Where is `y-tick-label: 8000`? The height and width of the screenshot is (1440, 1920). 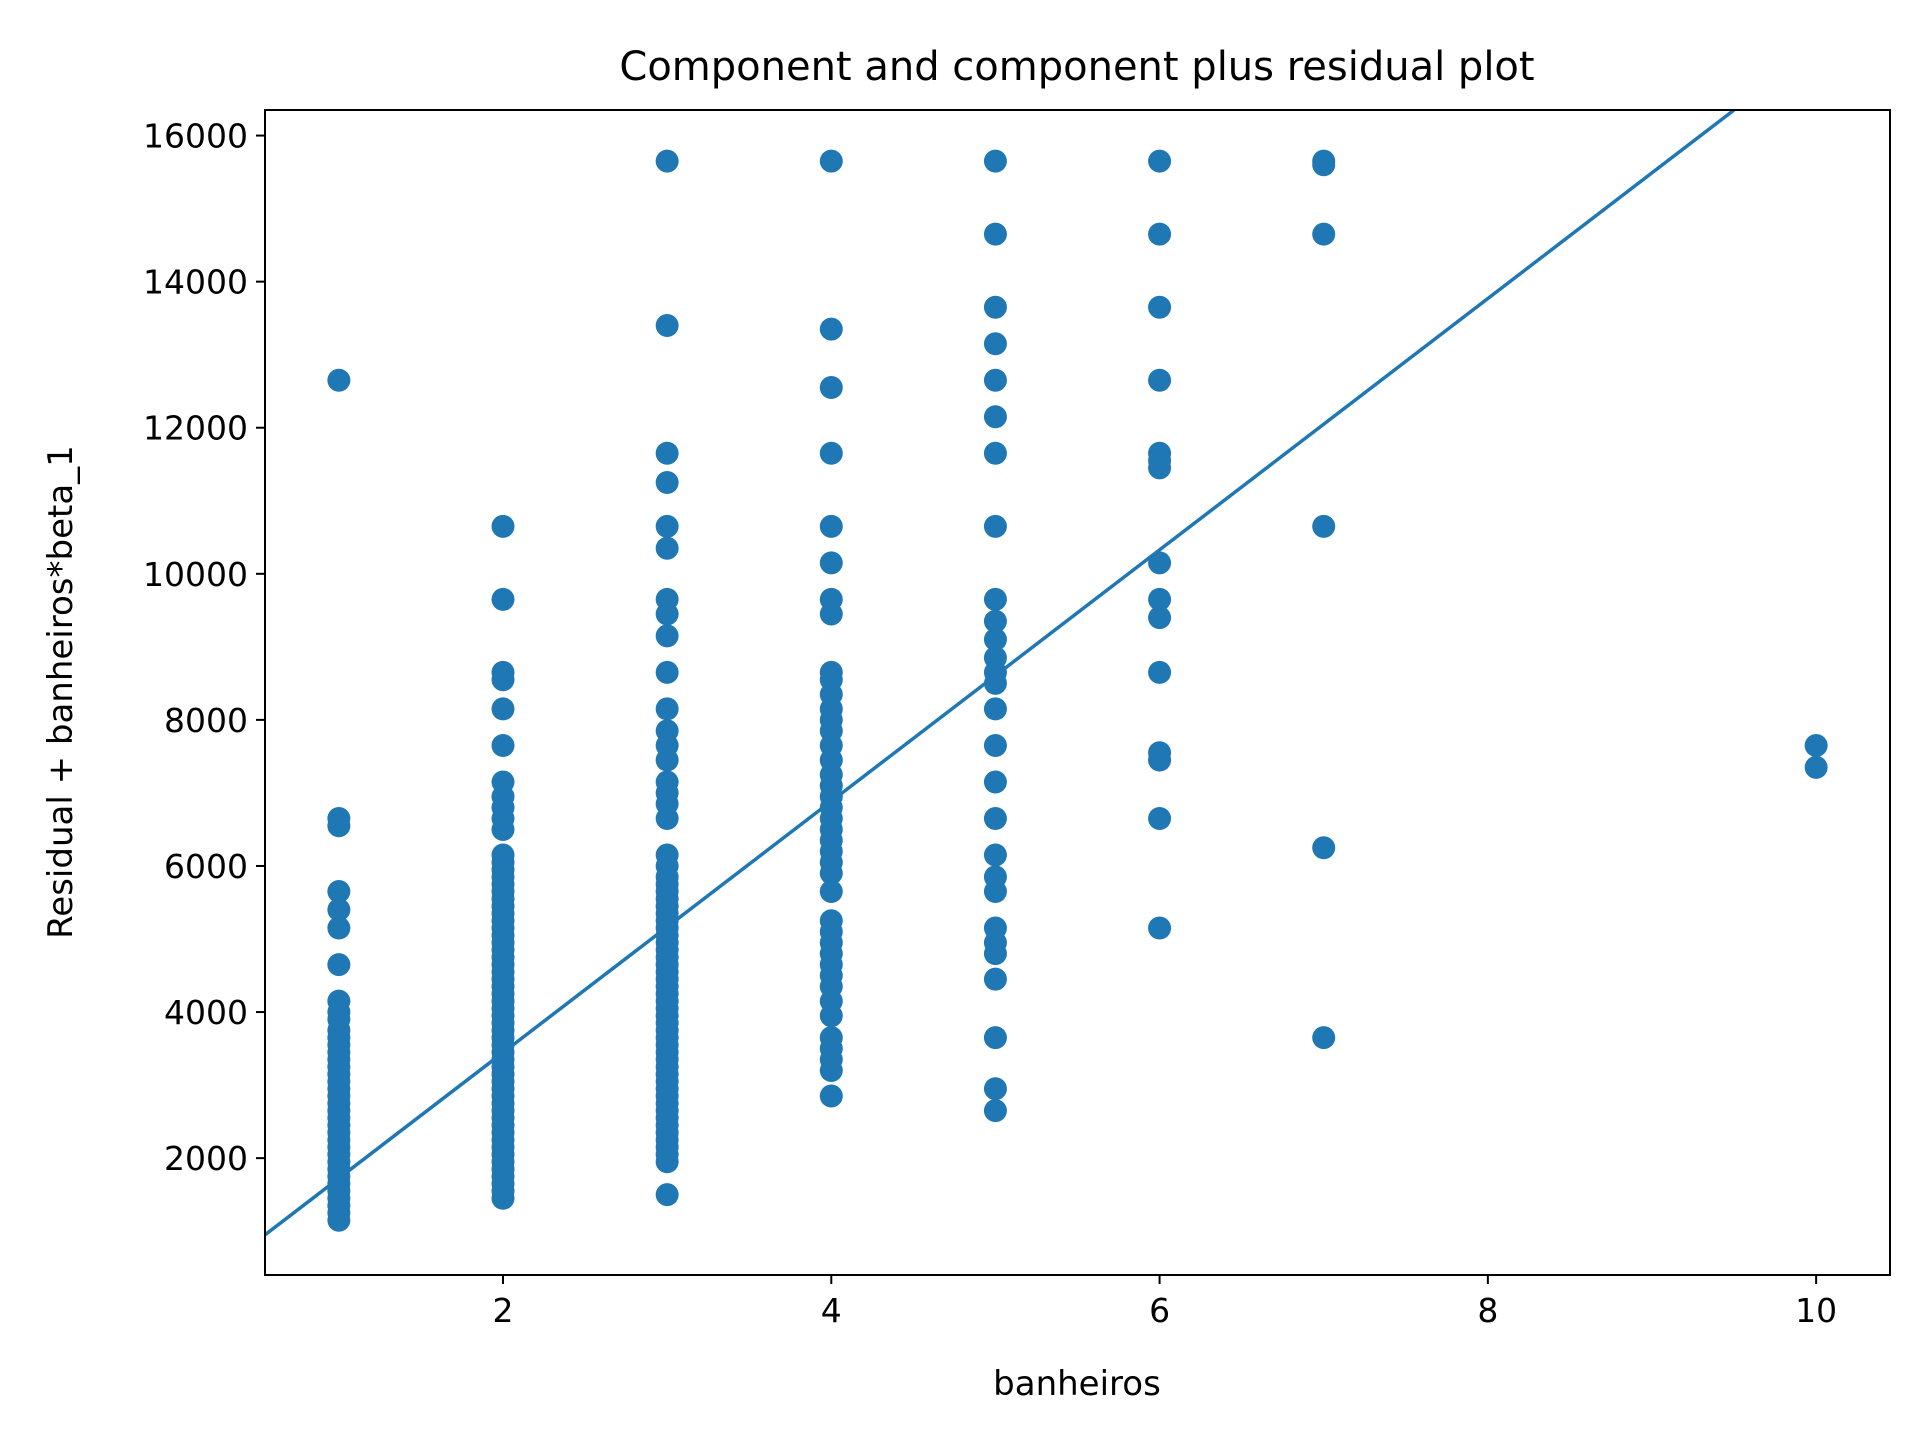
y-tick-label: 8000 is located at coordinates (206, 720).